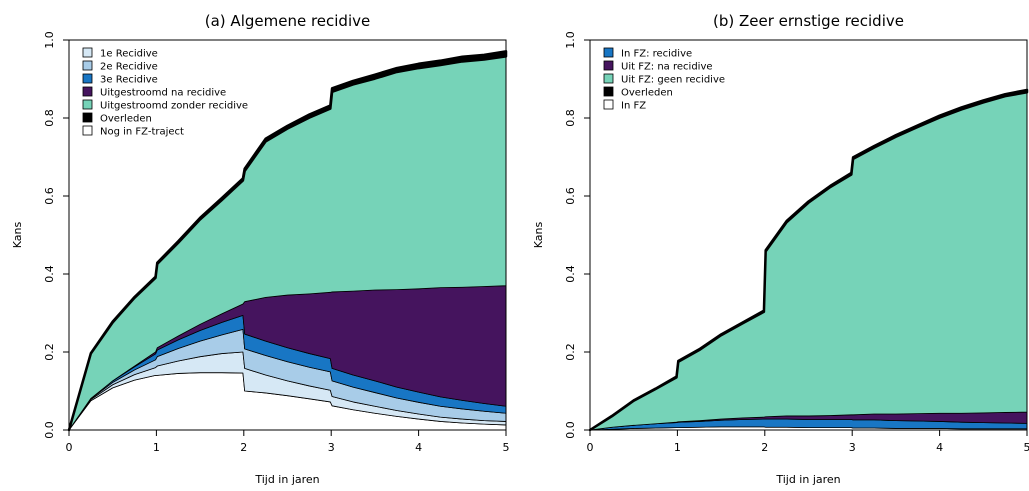  Describe the element at coordinates (667, 67) in the screenshot. I see `legend-label: Uit FZ: na recidive` at that location.